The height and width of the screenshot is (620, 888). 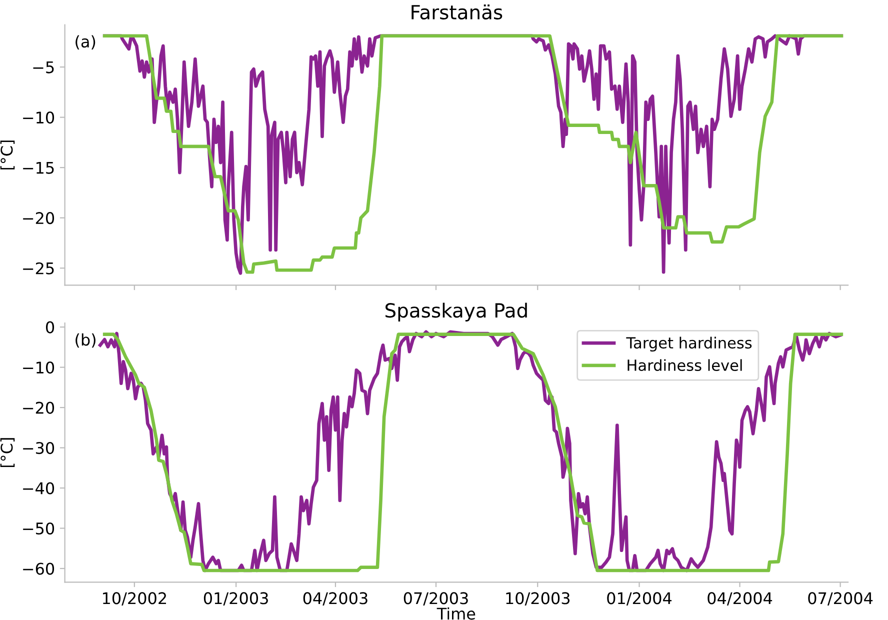 What do you see at coordinates (689, 344) in the screenshot?
I see `legend-label: Target hardiness` at bounding box center [689, 344].